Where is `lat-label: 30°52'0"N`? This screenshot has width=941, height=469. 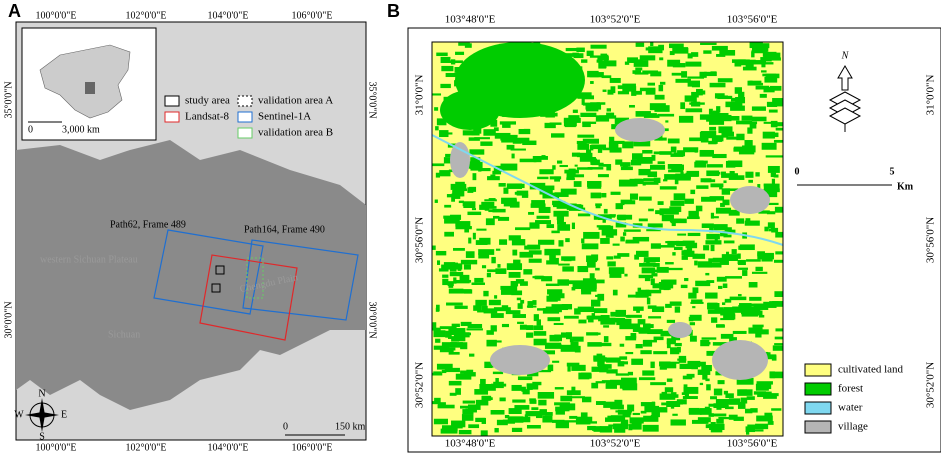 lat-label: 30°52'0"N is located at coordinates (931, 385).